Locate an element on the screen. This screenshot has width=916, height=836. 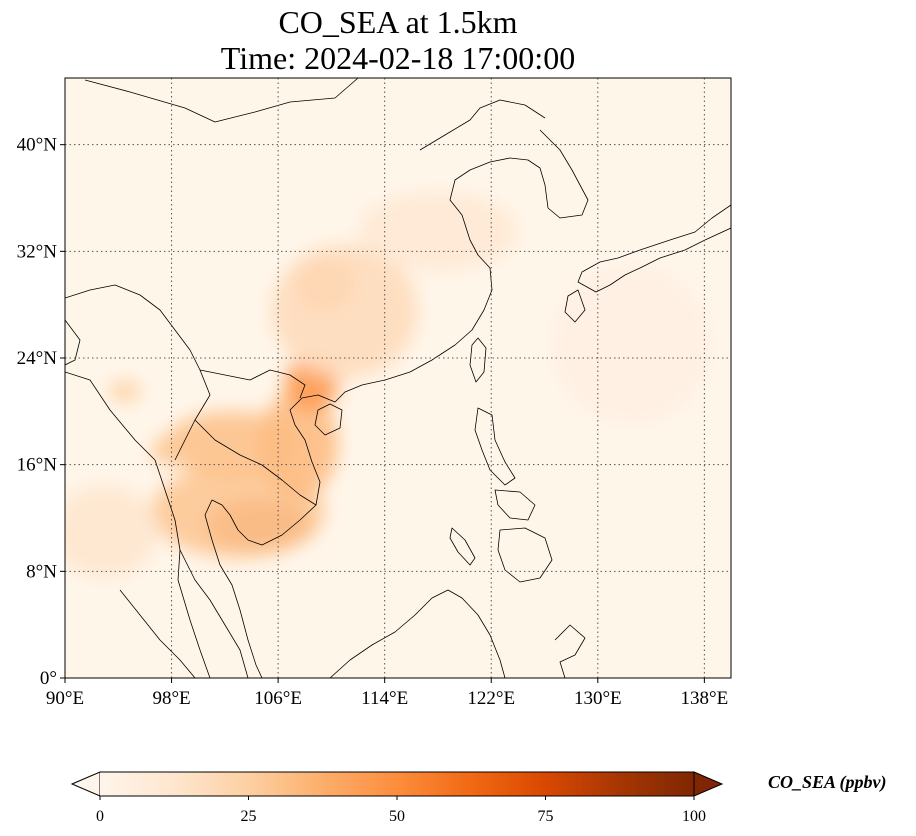
lat-tick-label: 24°N is located at coordinates (37, 358).